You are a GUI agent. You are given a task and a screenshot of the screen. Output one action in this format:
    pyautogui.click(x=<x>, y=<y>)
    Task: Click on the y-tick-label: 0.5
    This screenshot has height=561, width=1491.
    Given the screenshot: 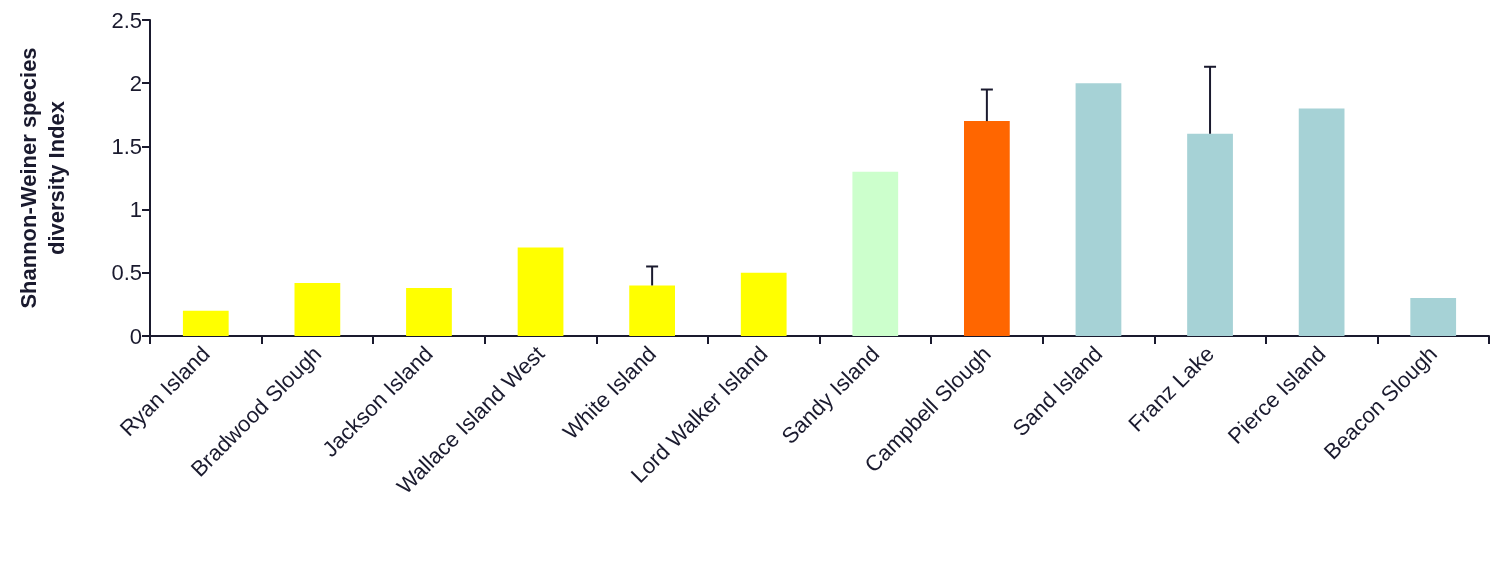 What is the action you would take?
    pyautogui.click(x=126, y=273)
    